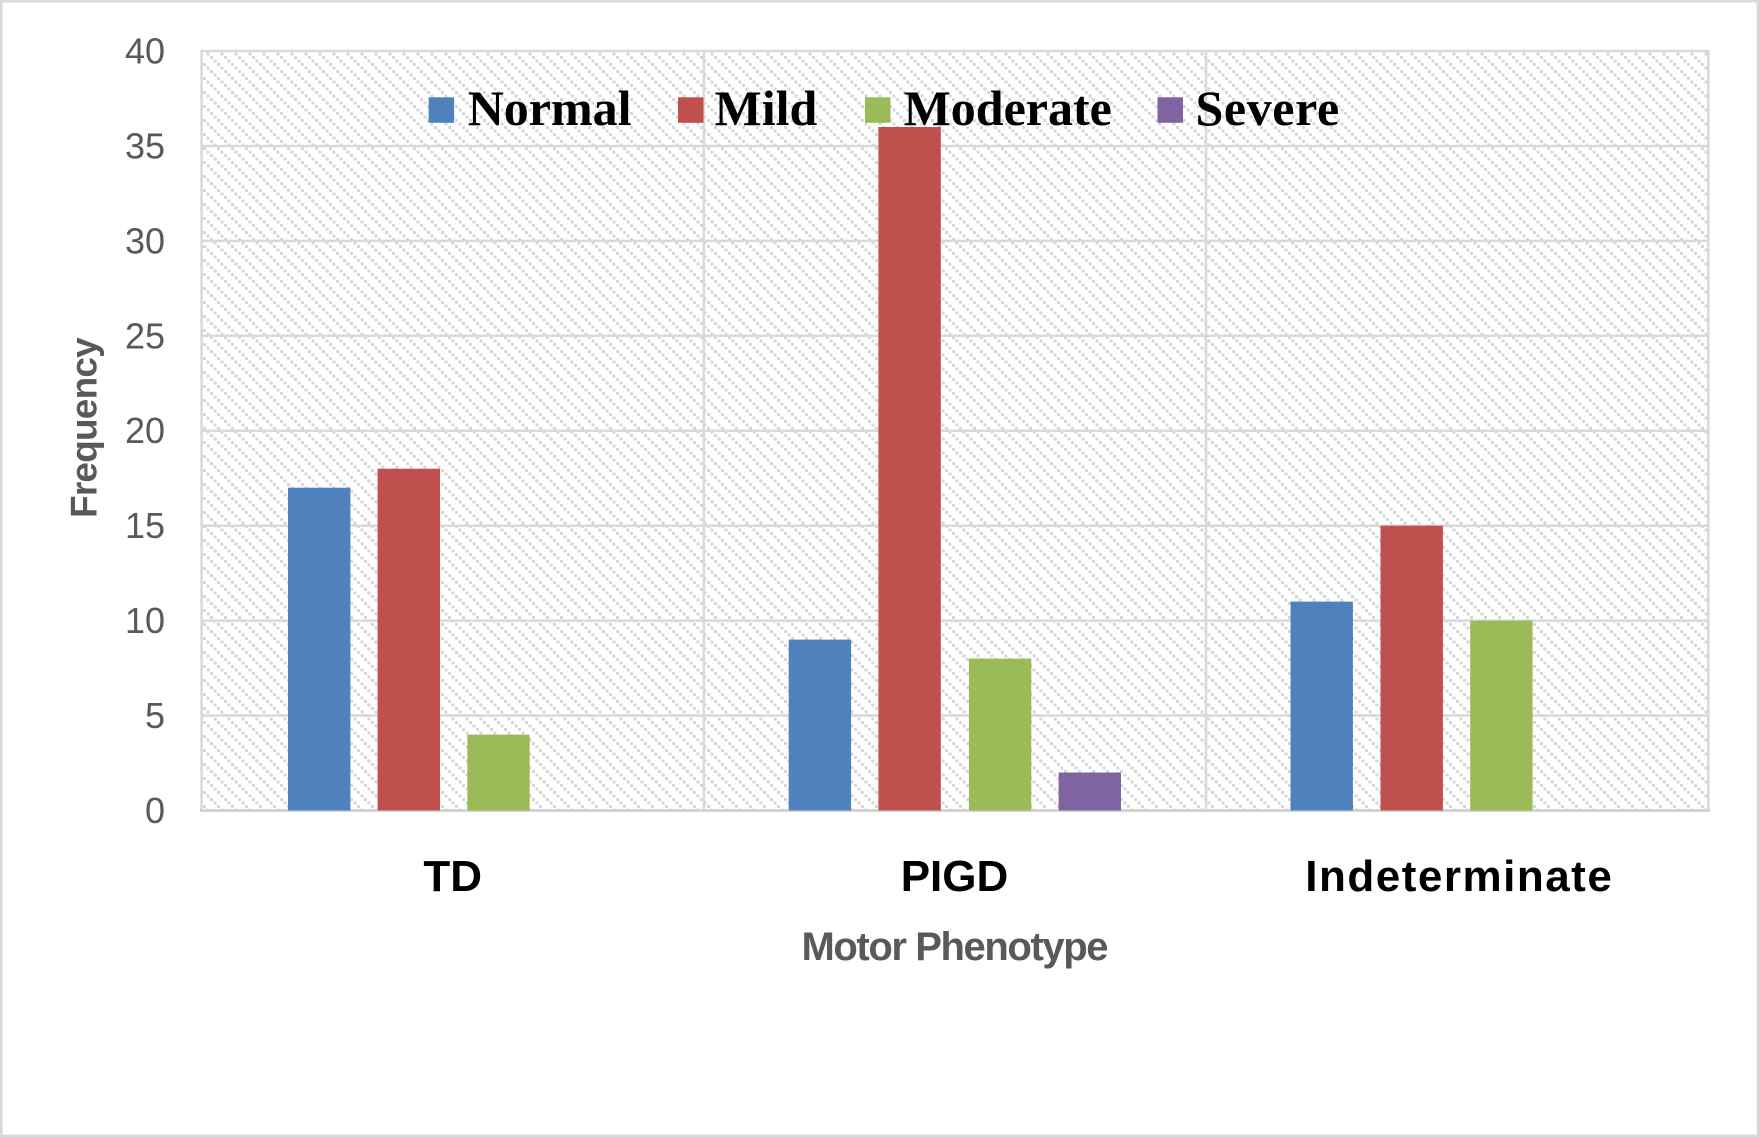 This screenshot has height=1137, width=1759. Describe the element at coordinates (452, 876) in the screenshot. I see `svg-text: TD` at that location.